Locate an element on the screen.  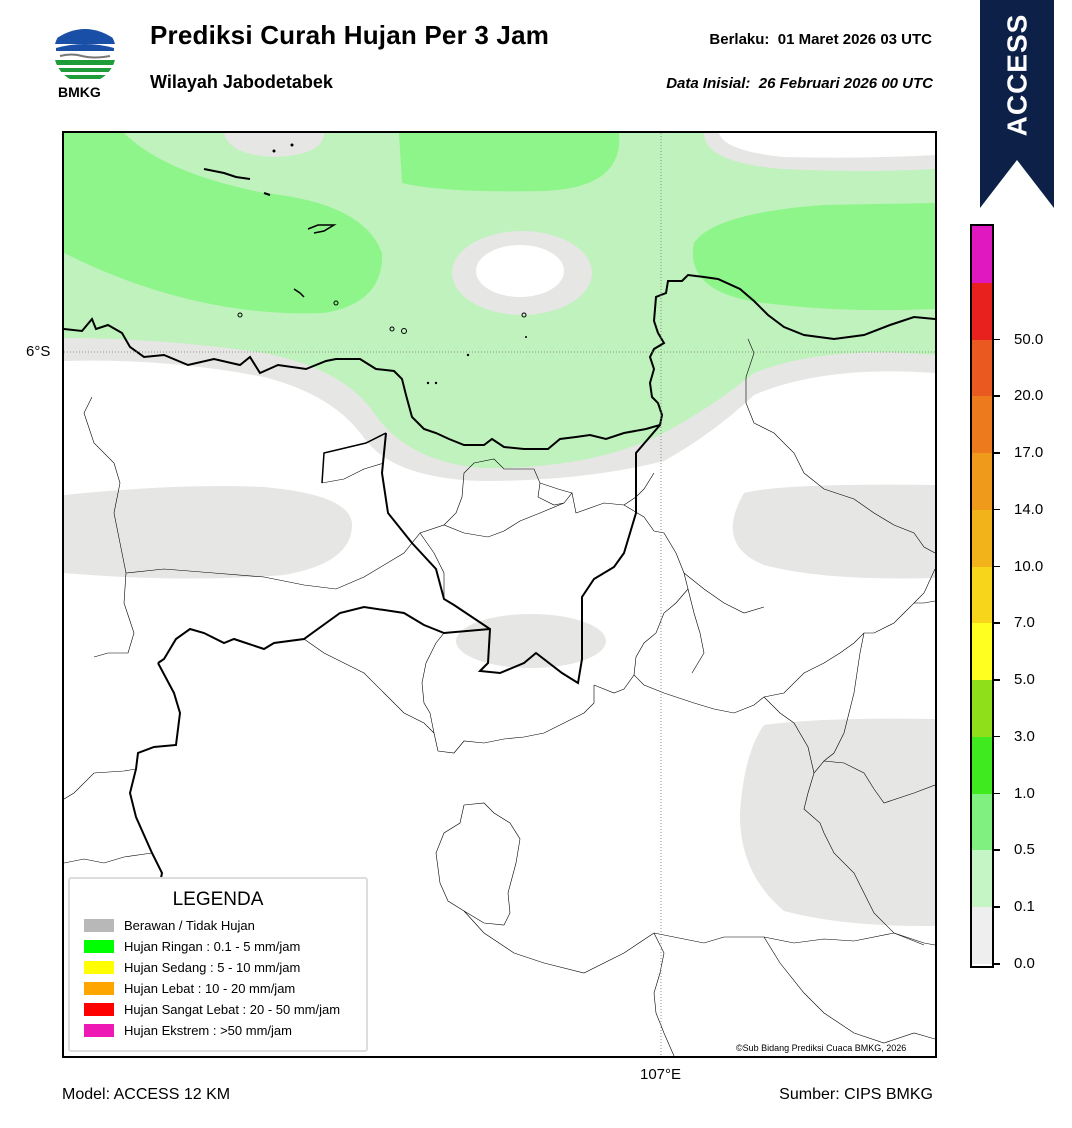
map-title: Prediksi Curah Hujan Per 3 Jam is located at coordinates (350, 35).